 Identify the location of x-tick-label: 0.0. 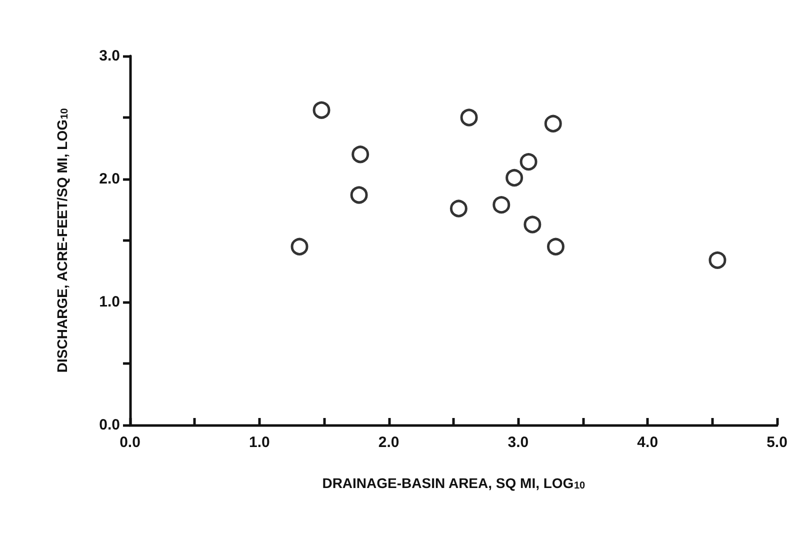
(130, 442).